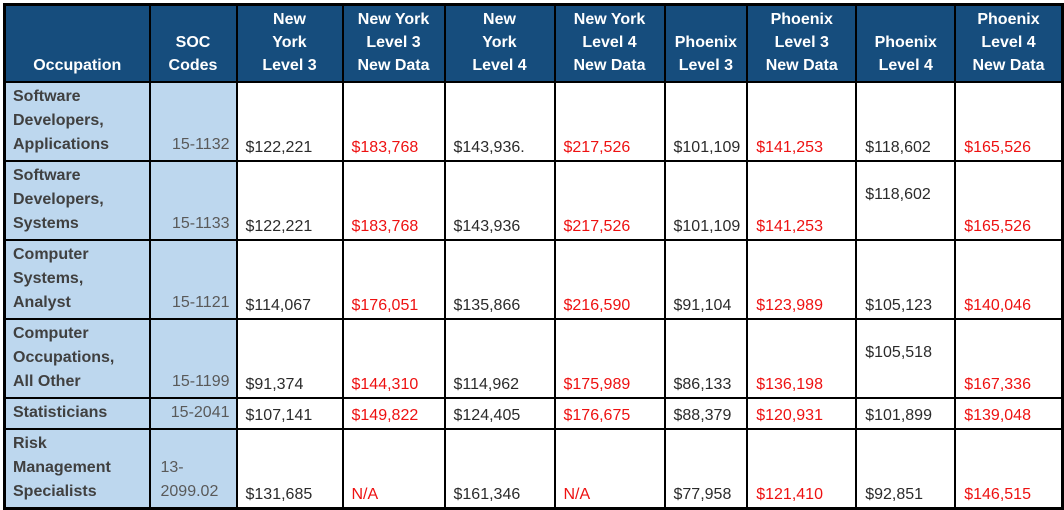 Image resolution: width=1064 pixels, height=510 pixels. Describe the element at coordinates (706, 469) in the screenshot. I see `cell-value-phx-l3: $77,958` at that location.